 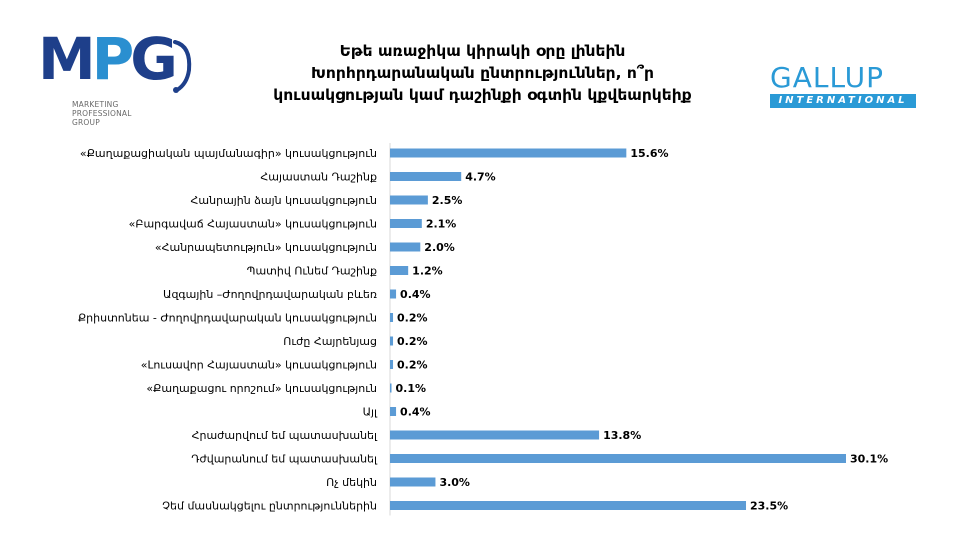 I want to click on chart-title-line: Եթե առաջիկա կիրակի օրը լինեին, so click(x=482, y=51).